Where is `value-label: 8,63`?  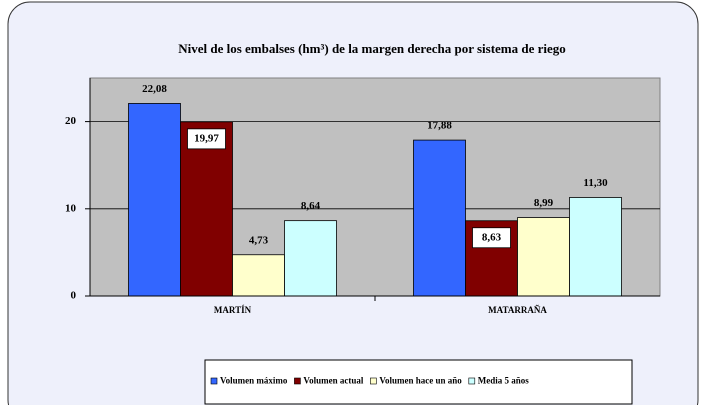 value-label: 8,63 is located at coordinates (492, 237).